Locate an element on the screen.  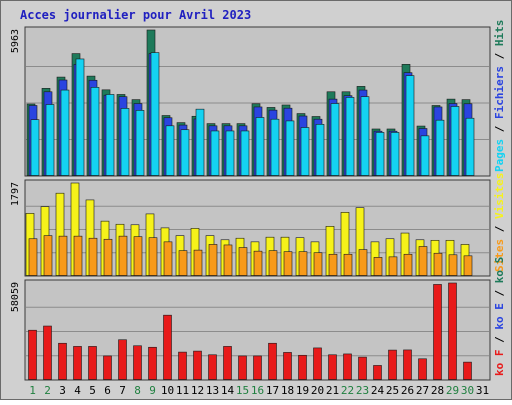
x-tick-label-day-12: 12 is located at coordinates (197, 390).